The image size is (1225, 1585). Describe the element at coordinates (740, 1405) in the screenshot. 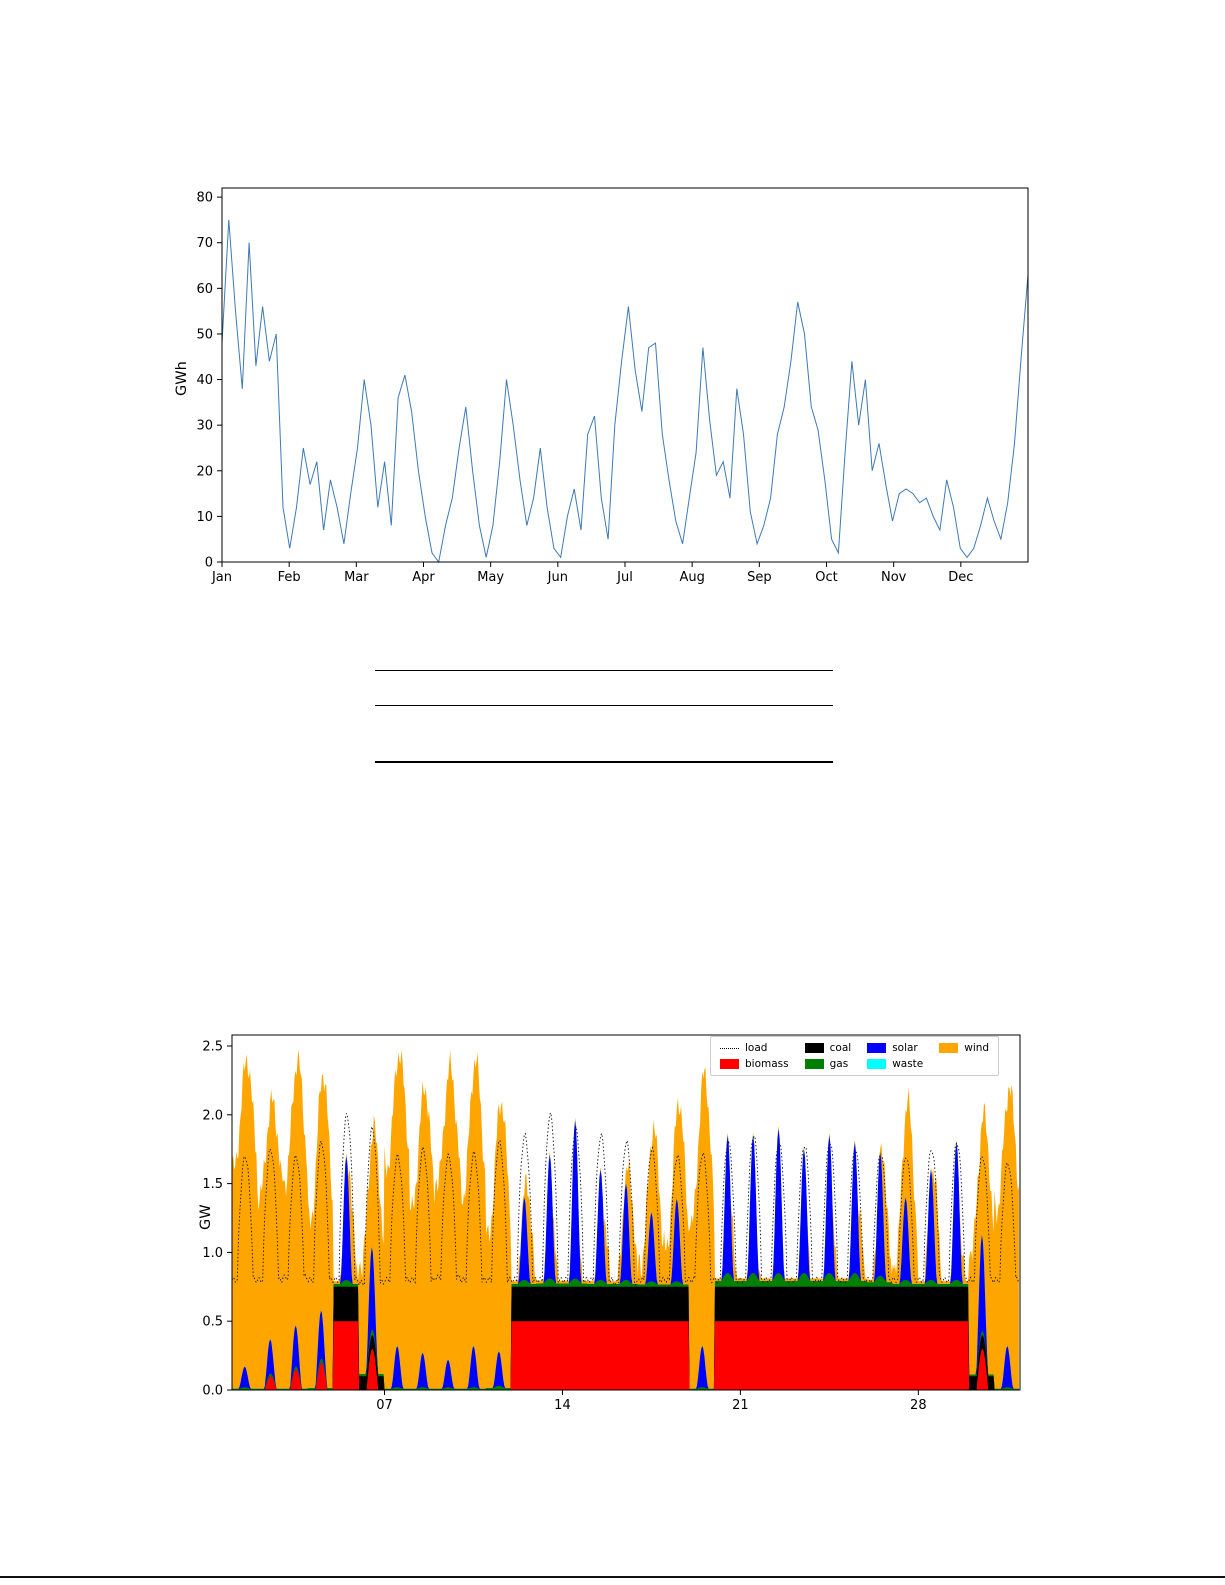

I see `x-tick-label: 21` at that location.